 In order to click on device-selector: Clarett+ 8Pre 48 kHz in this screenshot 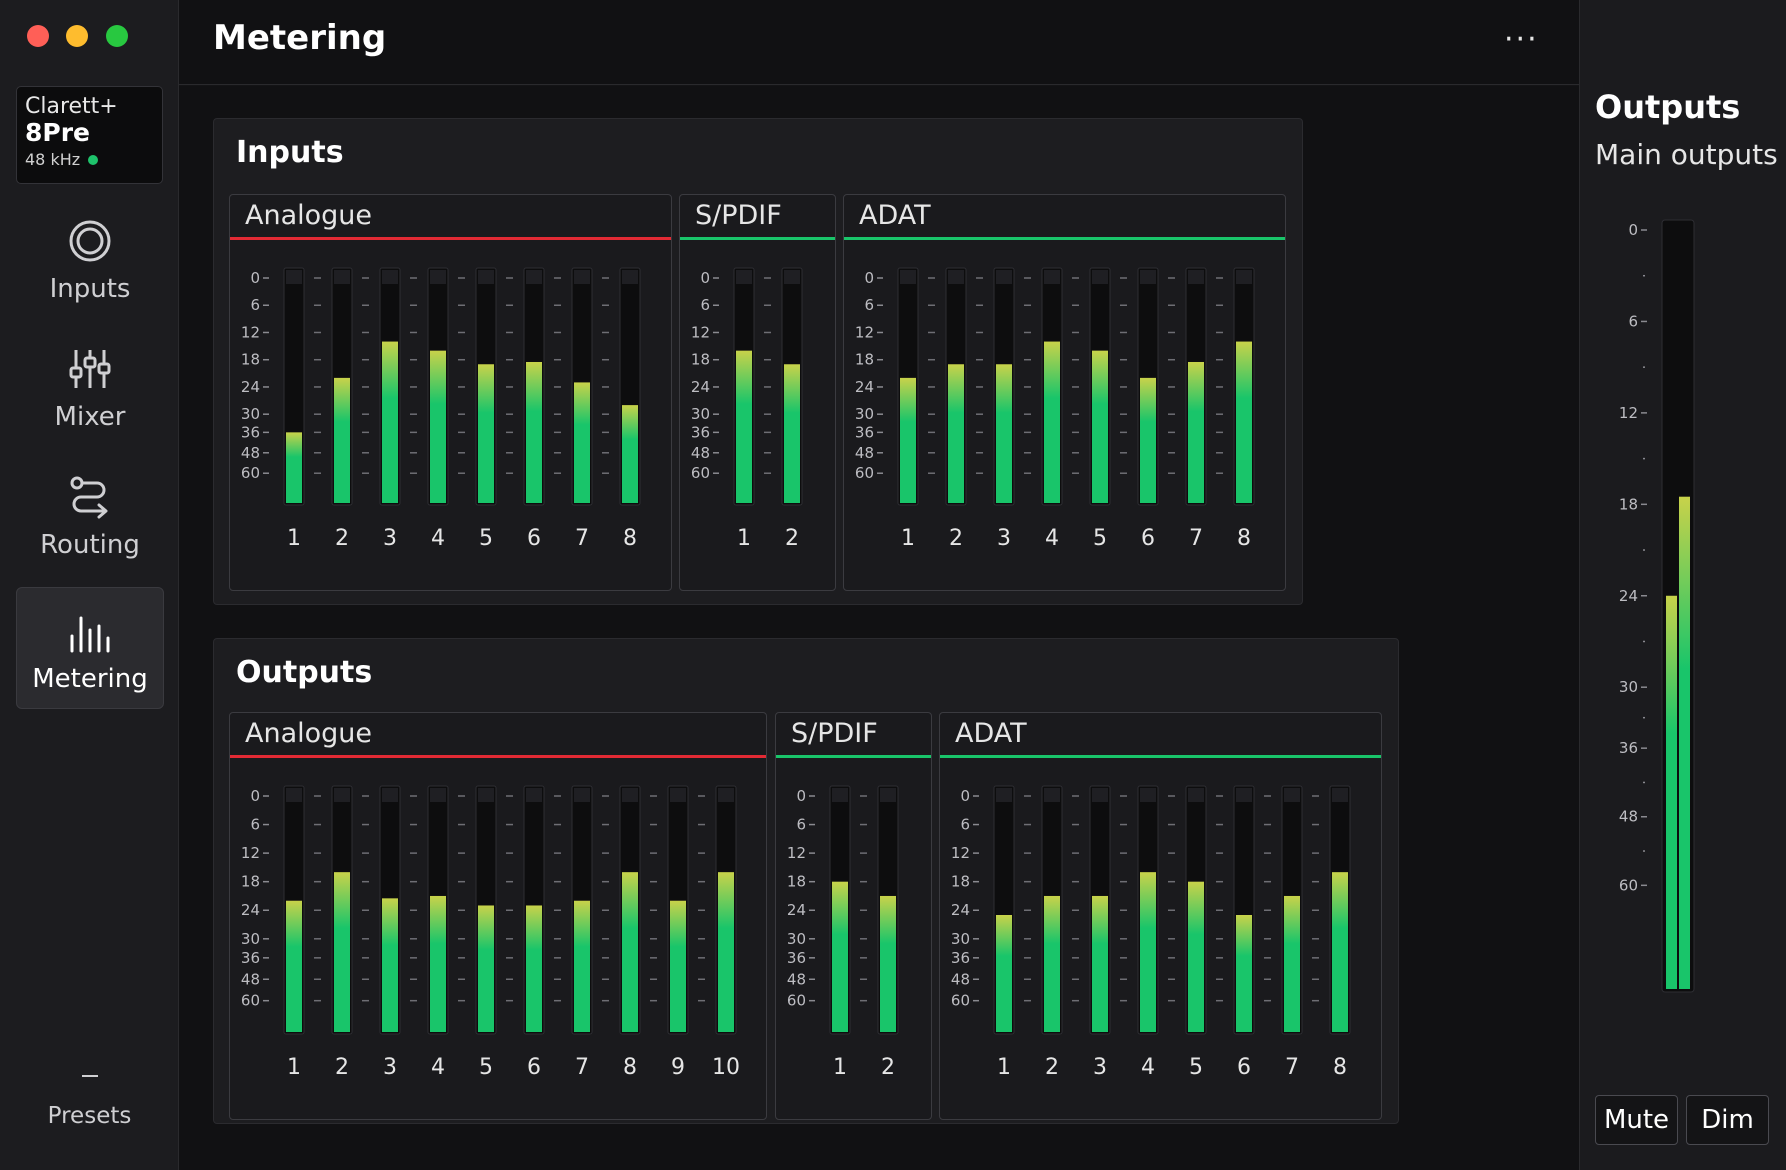, I will do `click(89, 135)`.